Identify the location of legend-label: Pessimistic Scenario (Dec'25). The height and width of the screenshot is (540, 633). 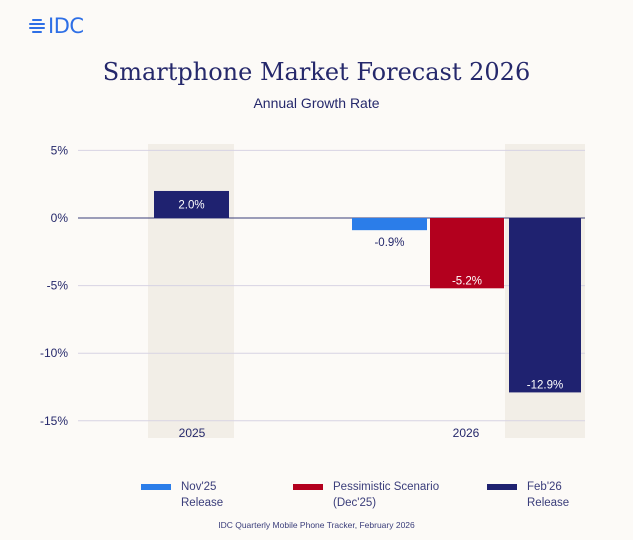
(386, 495).